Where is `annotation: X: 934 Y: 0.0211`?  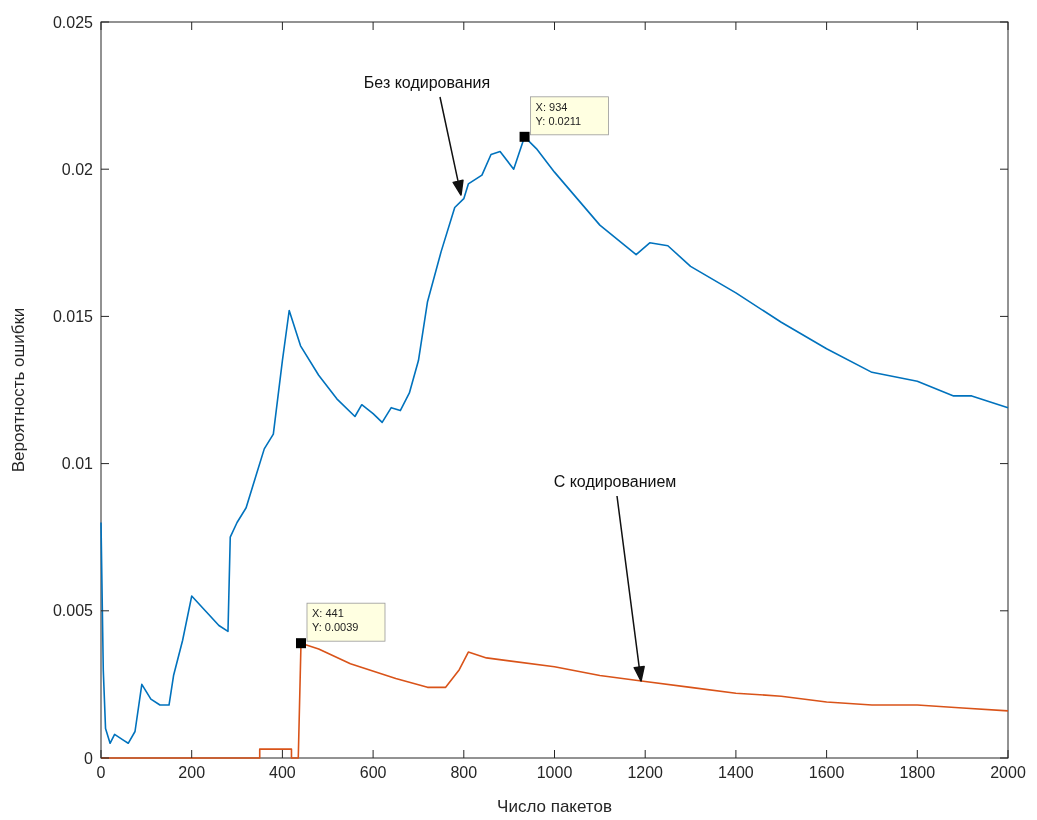
annotation: X: 934 Y: 0.0211 is located at coordinates (558, 113).